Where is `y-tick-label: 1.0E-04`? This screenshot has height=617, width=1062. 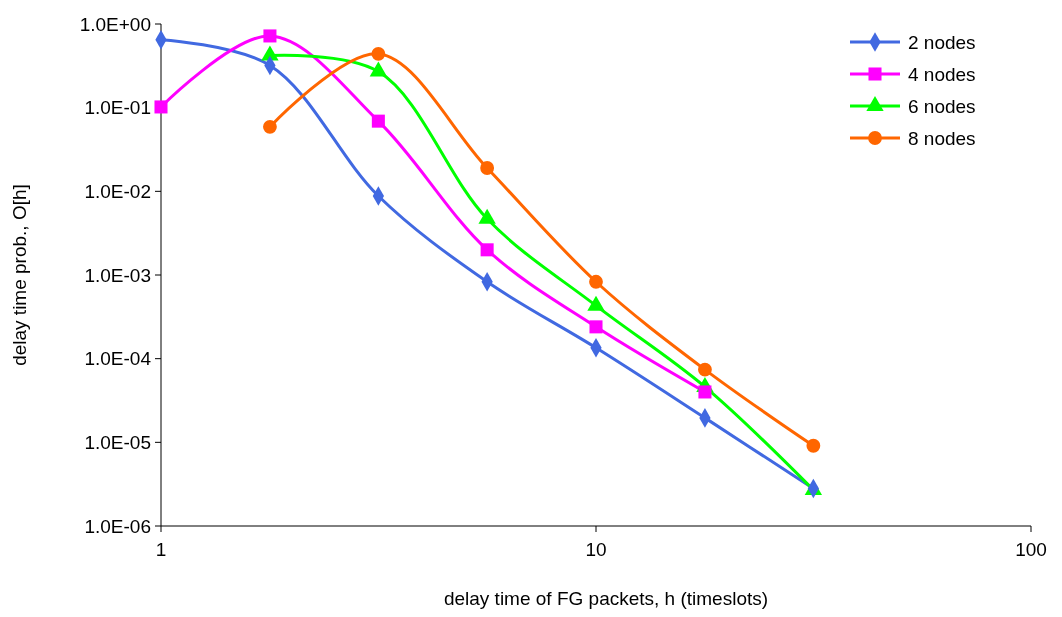
y-tick-label: 1.0E-04 is located at coordinates (118, 359).